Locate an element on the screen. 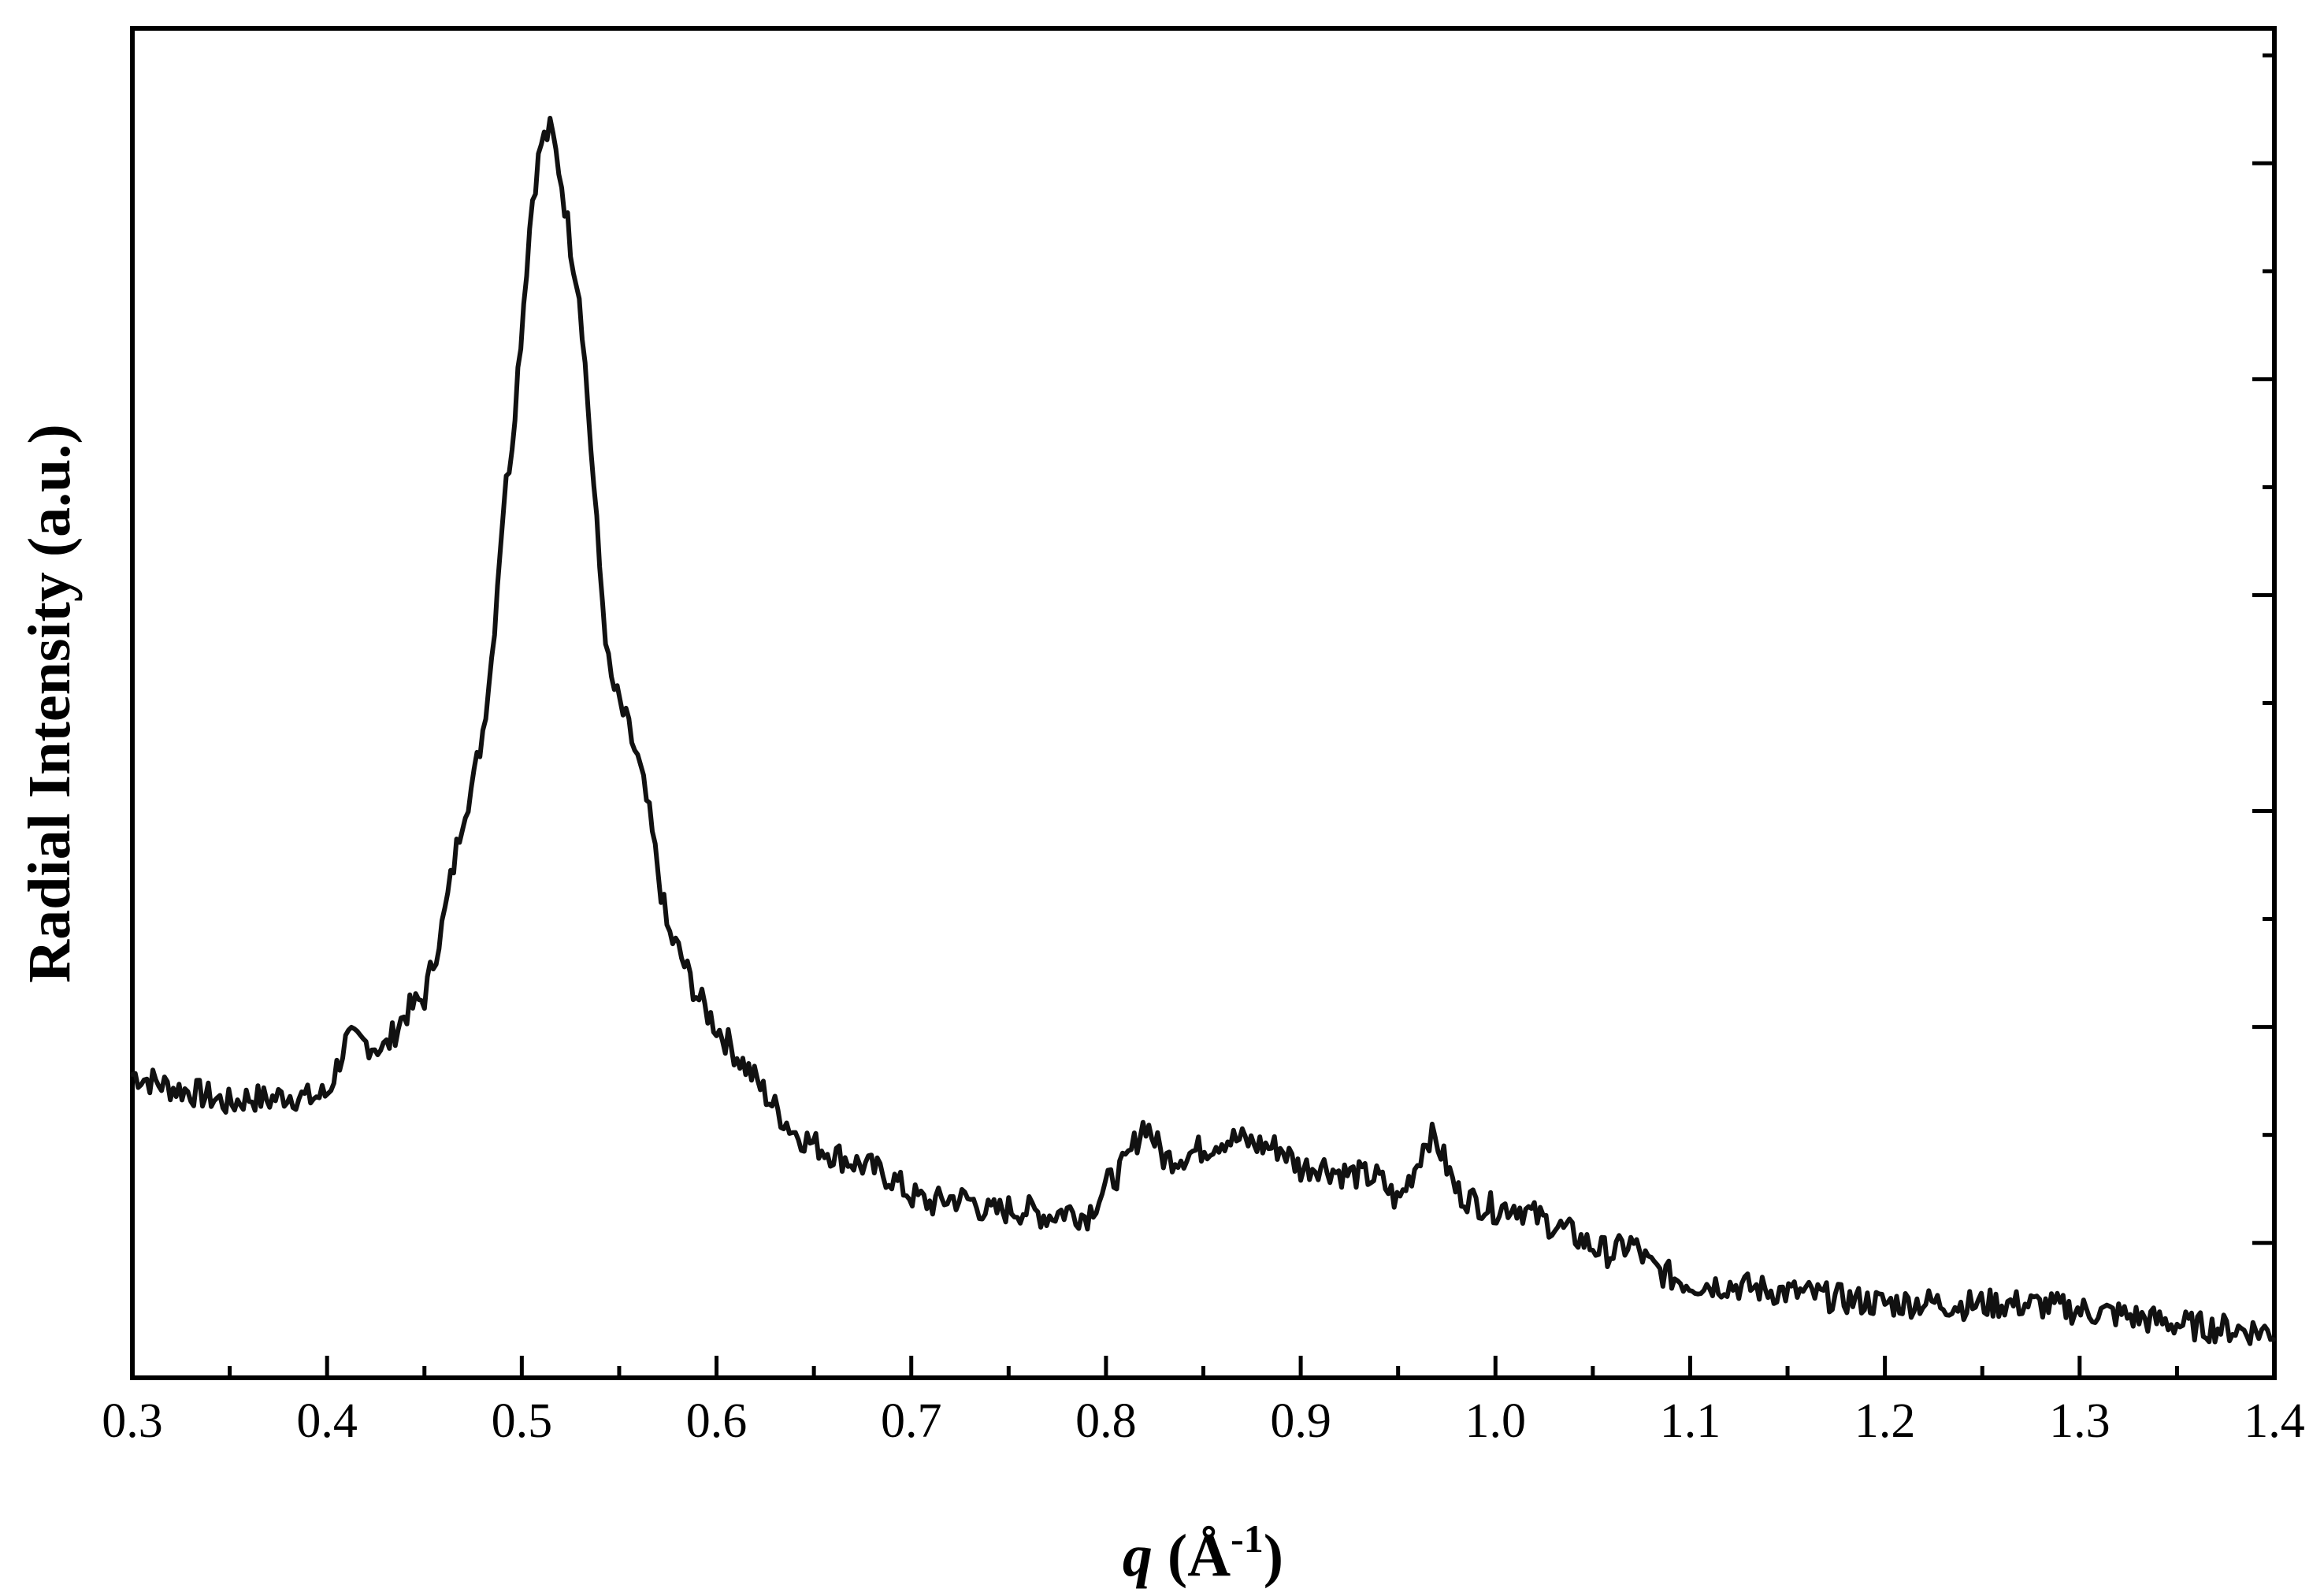  y-axis-ticks is located at coordinates (2263, 649).